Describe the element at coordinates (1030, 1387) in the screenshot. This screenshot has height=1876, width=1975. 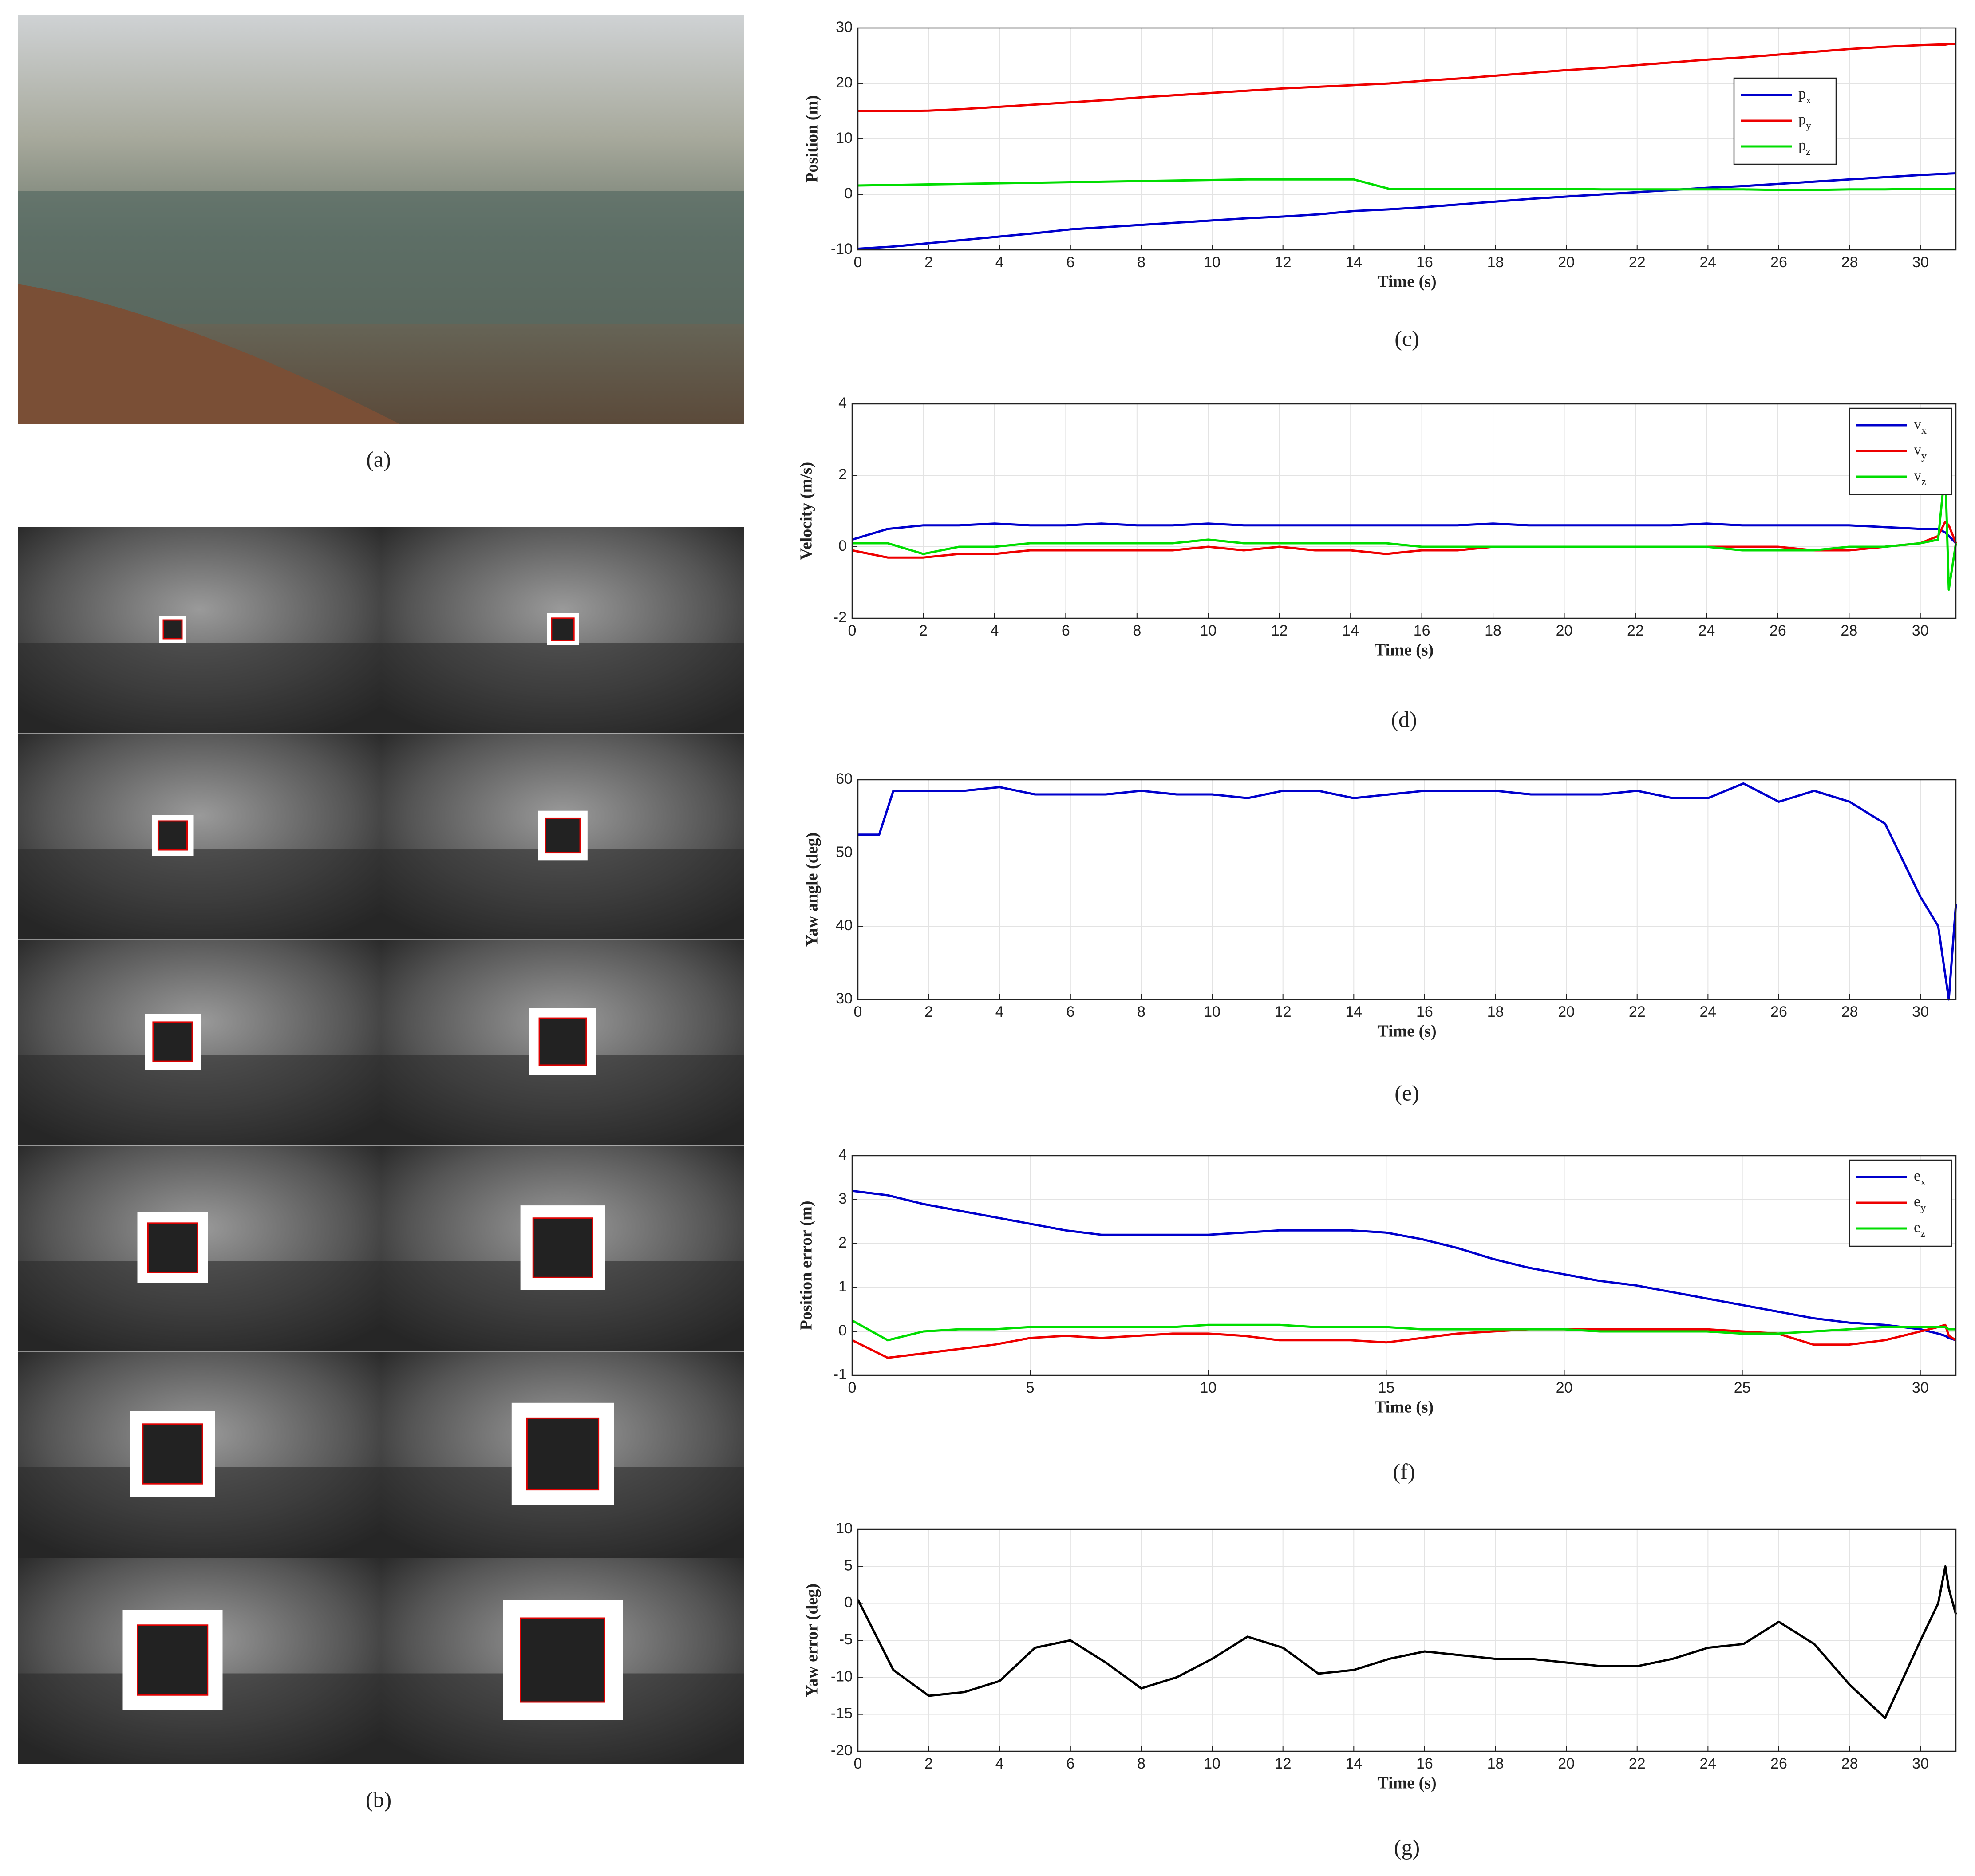
I see `x-tick-label: 5` at that location.